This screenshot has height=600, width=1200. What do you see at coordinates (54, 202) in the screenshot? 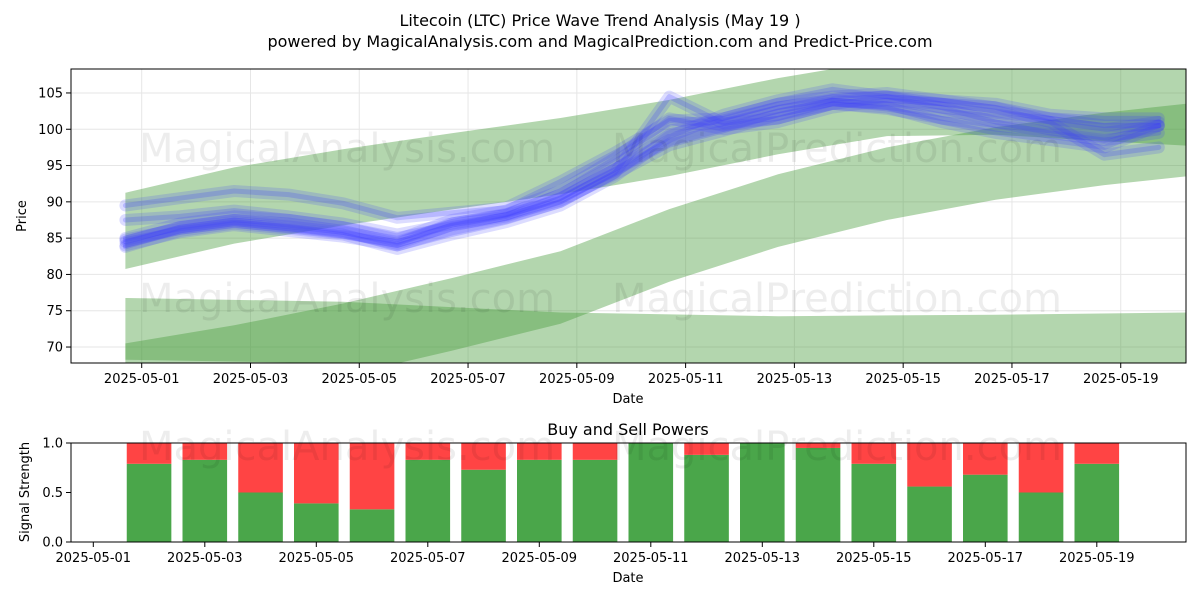
I see `price-ytick-label: 90` at bounding box center [54, 202].